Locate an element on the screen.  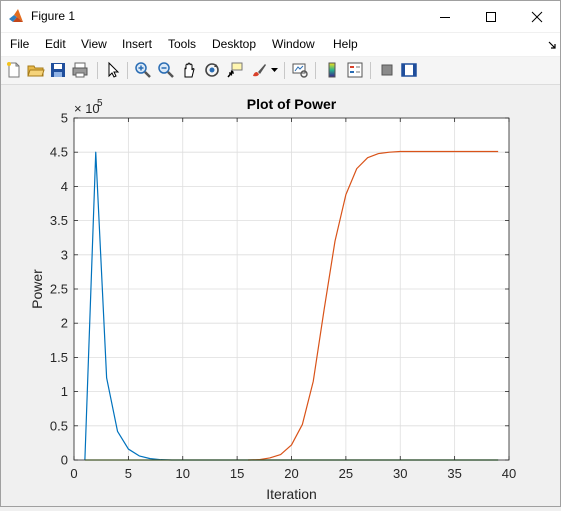
menu-view: View is located at coordinates (94, 44).